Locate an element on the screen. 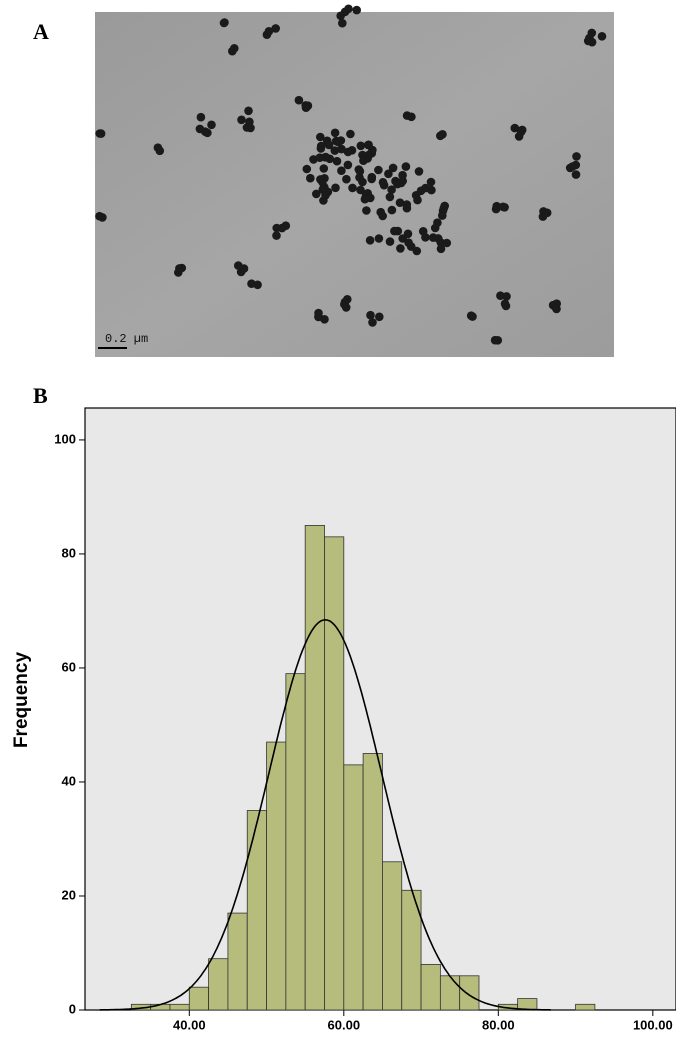  panel-label: A is located at coordinates (41, 31).